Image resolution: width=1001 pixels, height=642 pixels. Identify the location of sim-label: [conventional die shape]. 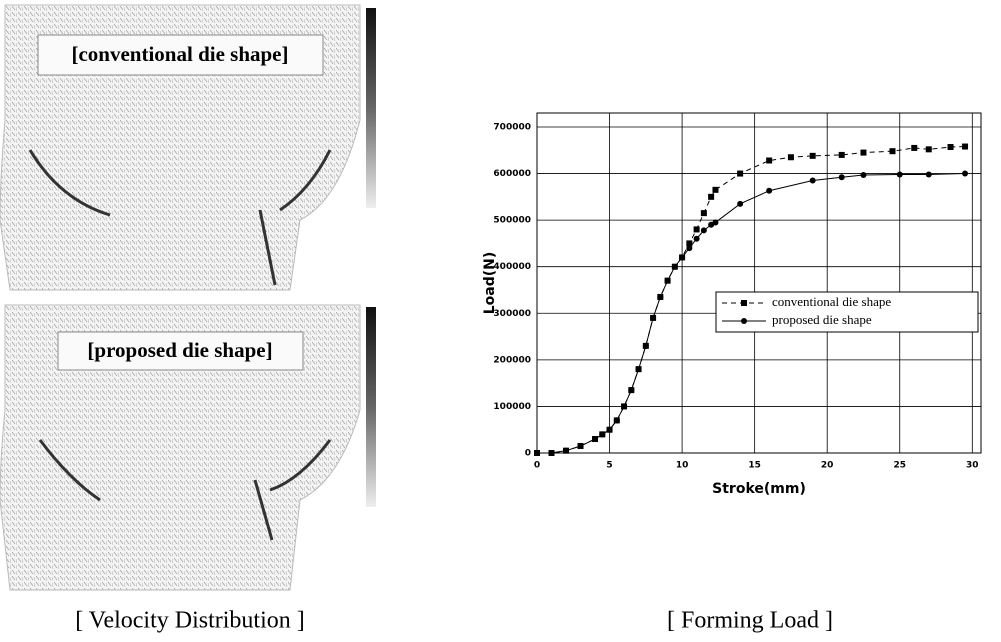
(179, 54).